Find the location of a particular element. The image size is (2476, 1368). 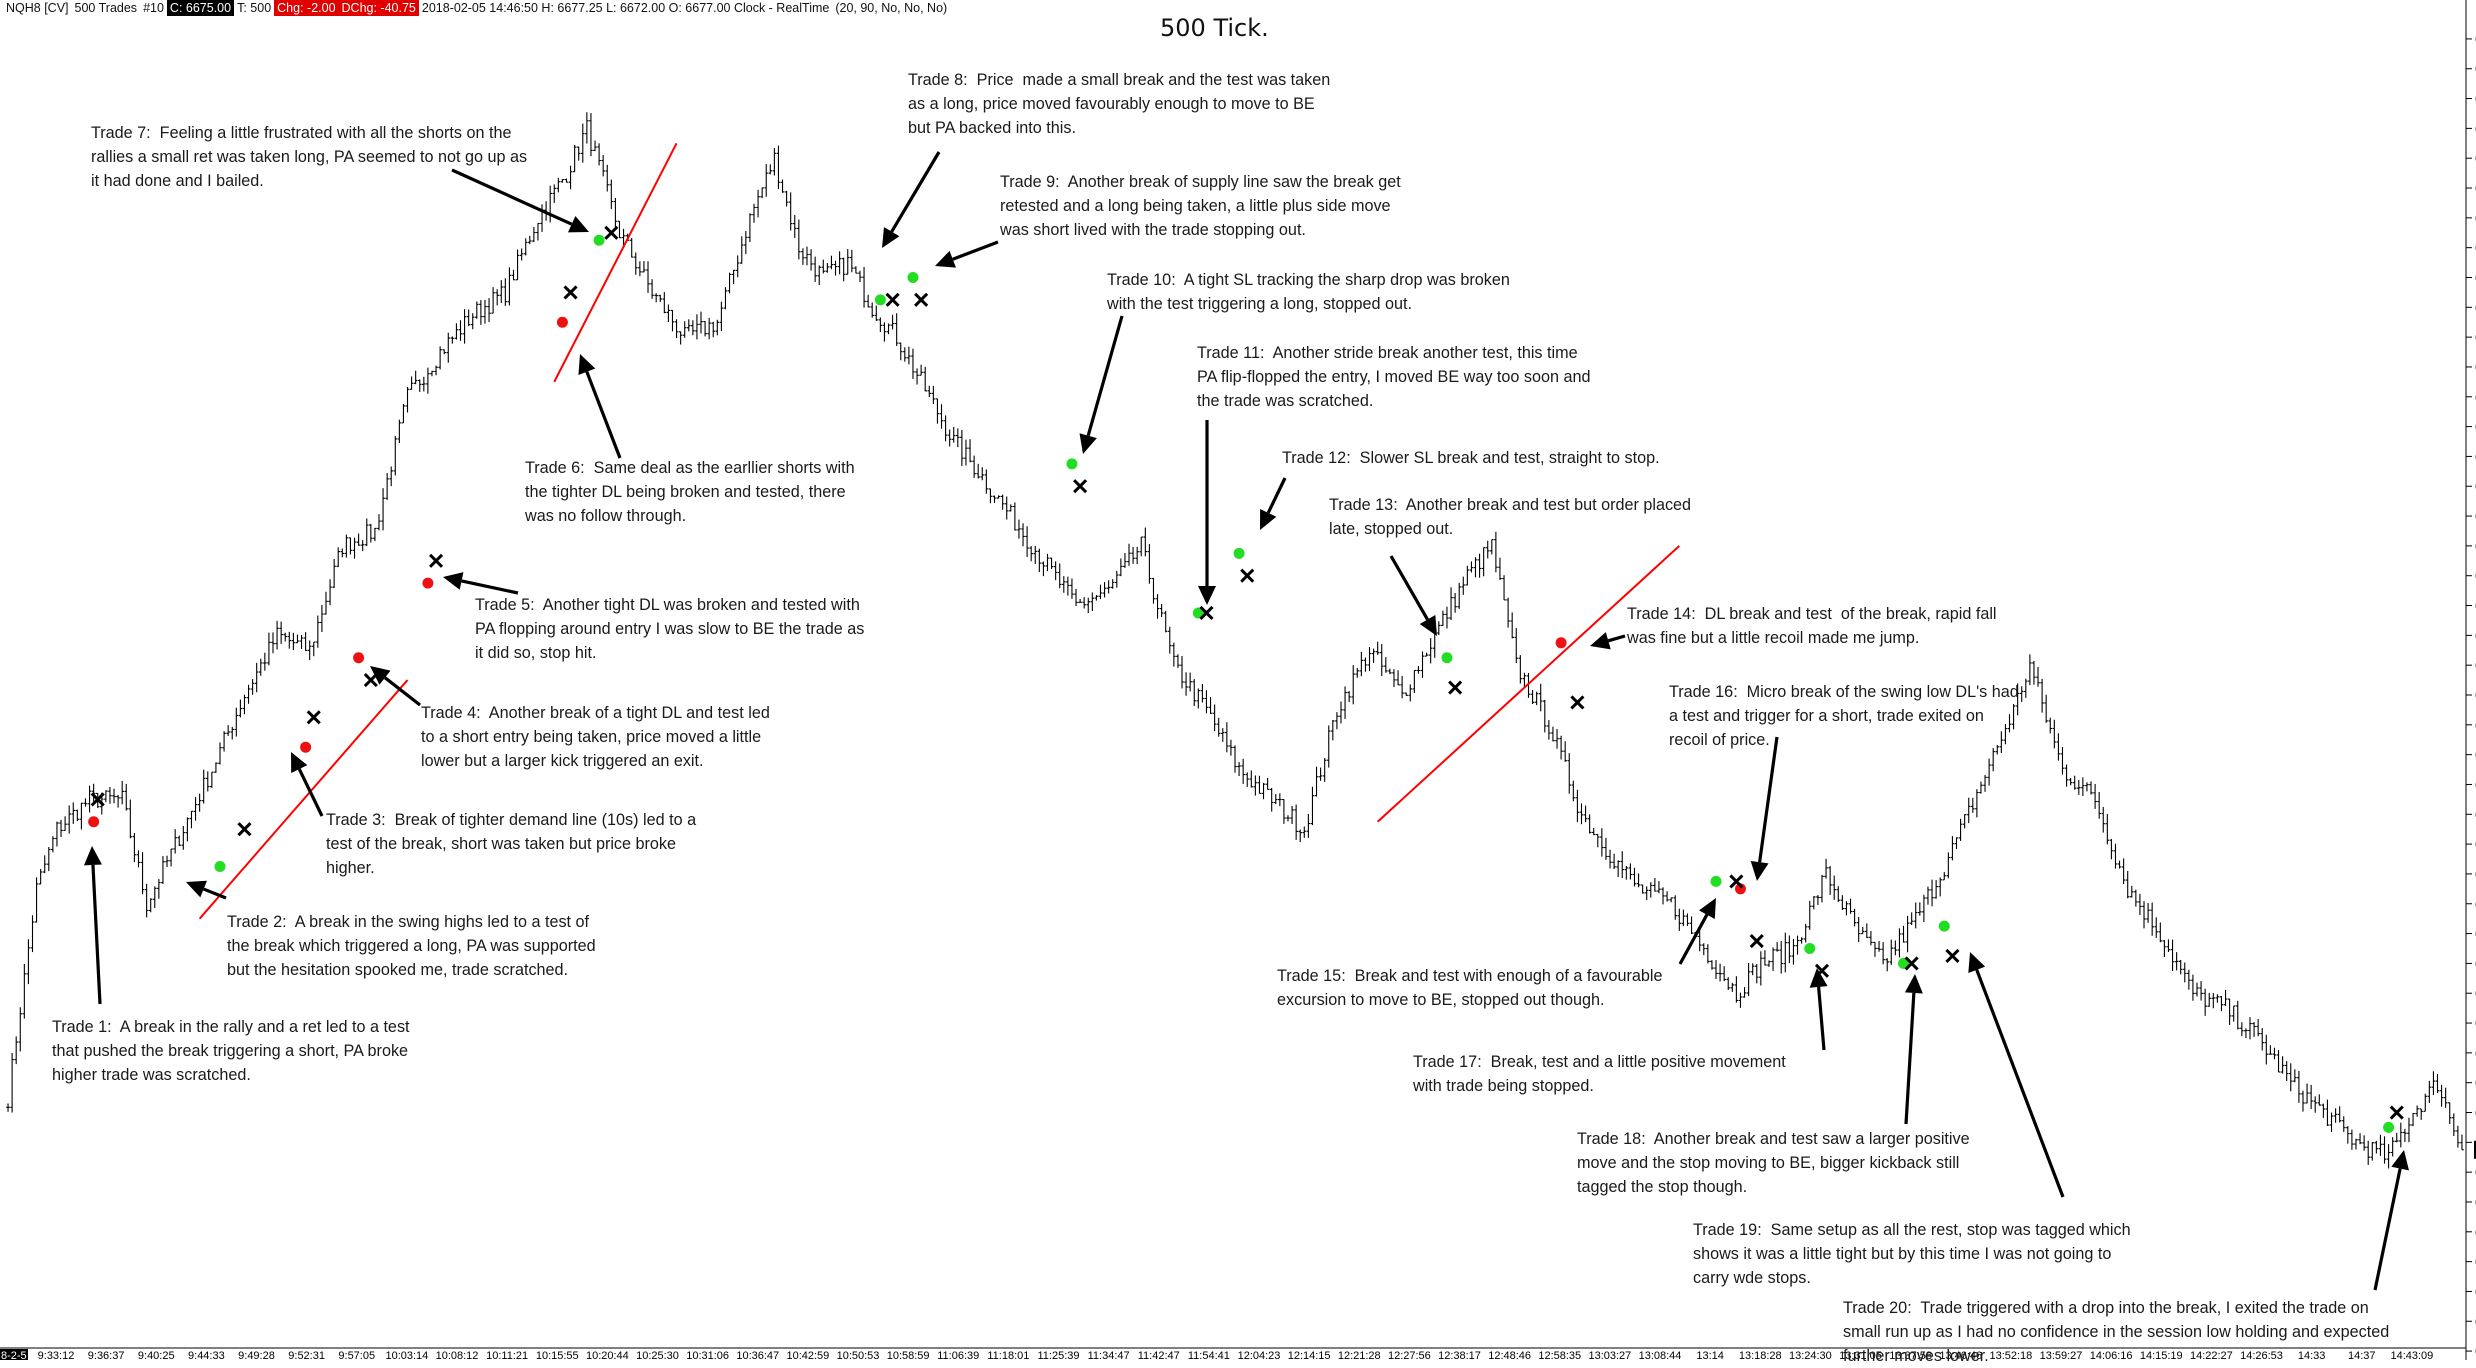

symbol-label: NQH8 [CV] is located at coordinates (37, 8).